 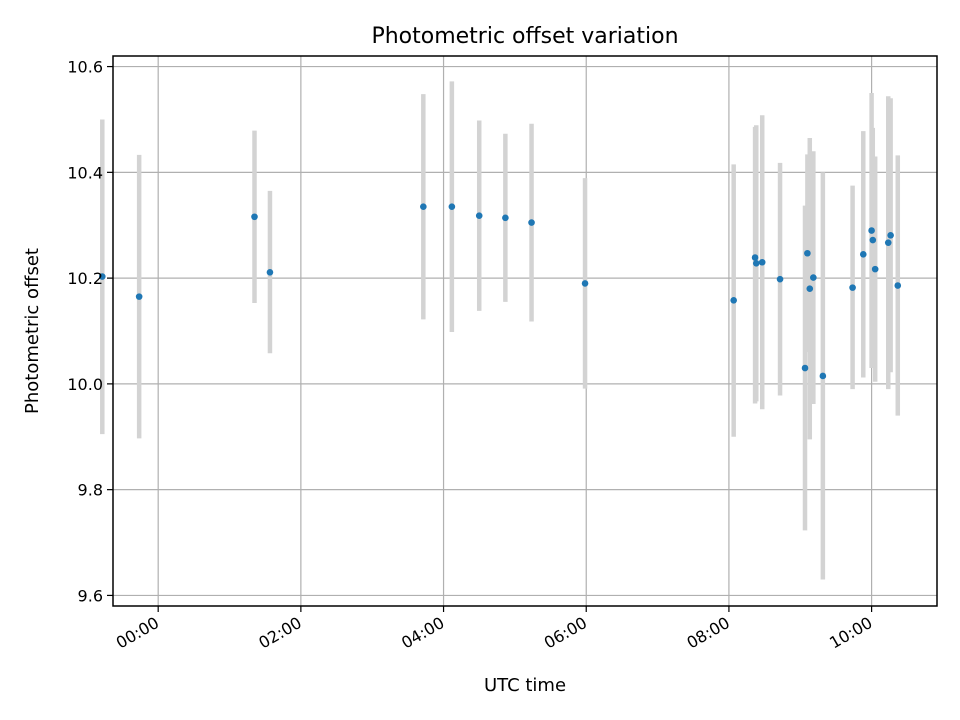 What do you see at coordinates (525, 685) in the screenshot?
I see `x-axis-label: UTC time` at bounding box center [525, 685].